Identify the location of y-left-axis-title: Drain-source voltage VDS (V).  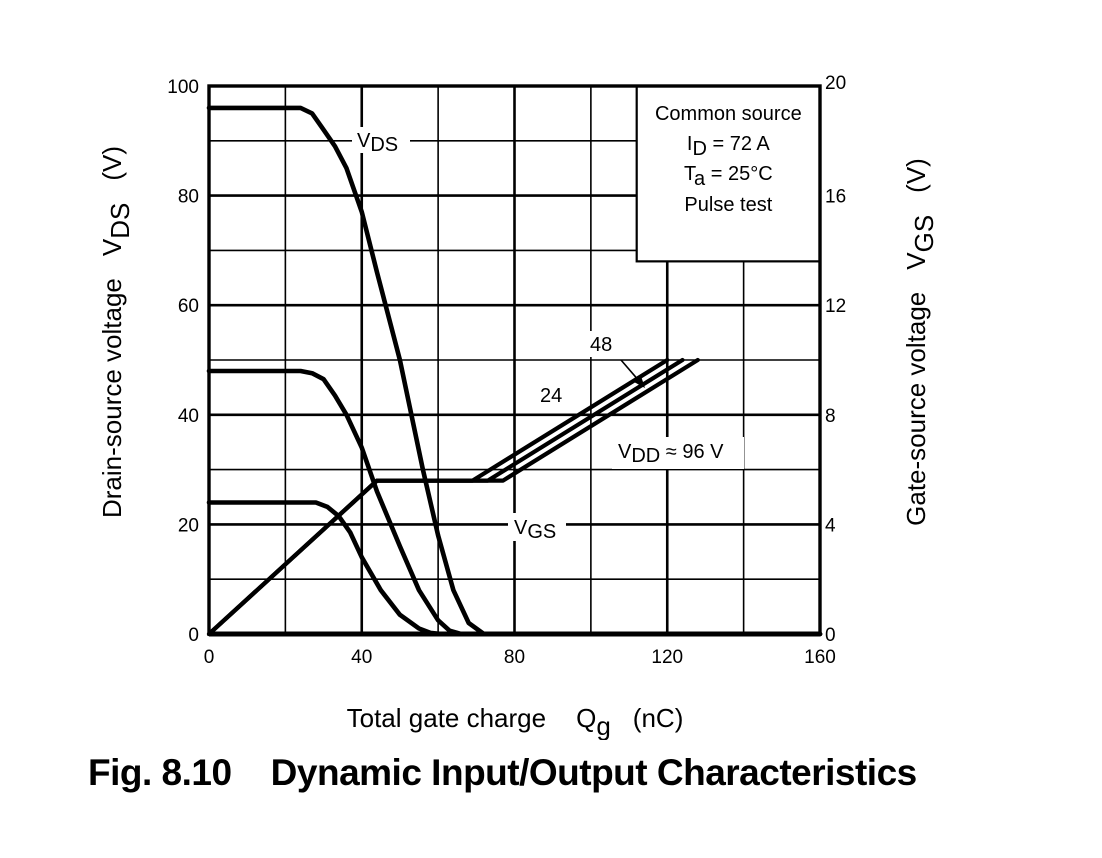
(116, 332).